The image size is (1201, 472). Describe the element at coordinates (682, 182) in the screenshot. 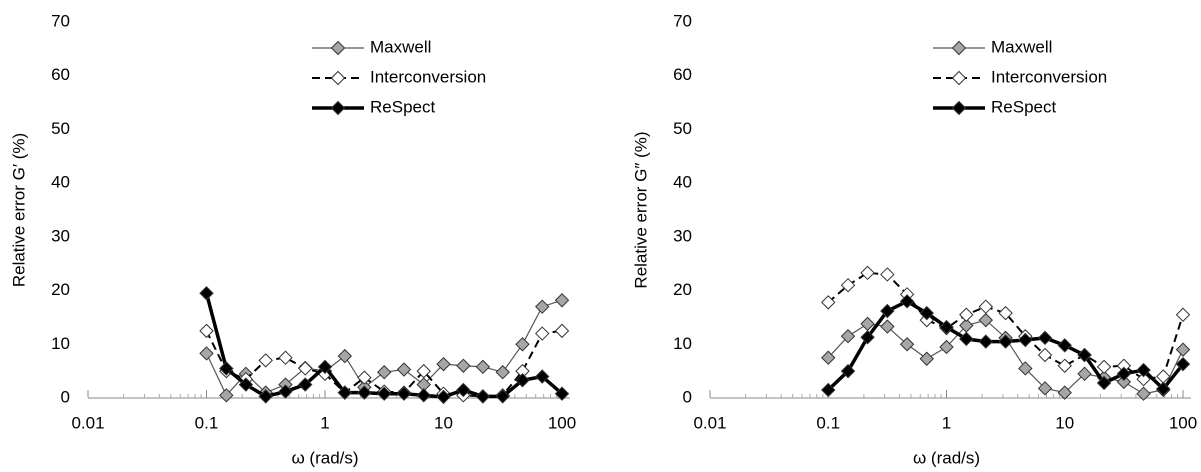

I see `y-tick-label: 40` at that location.